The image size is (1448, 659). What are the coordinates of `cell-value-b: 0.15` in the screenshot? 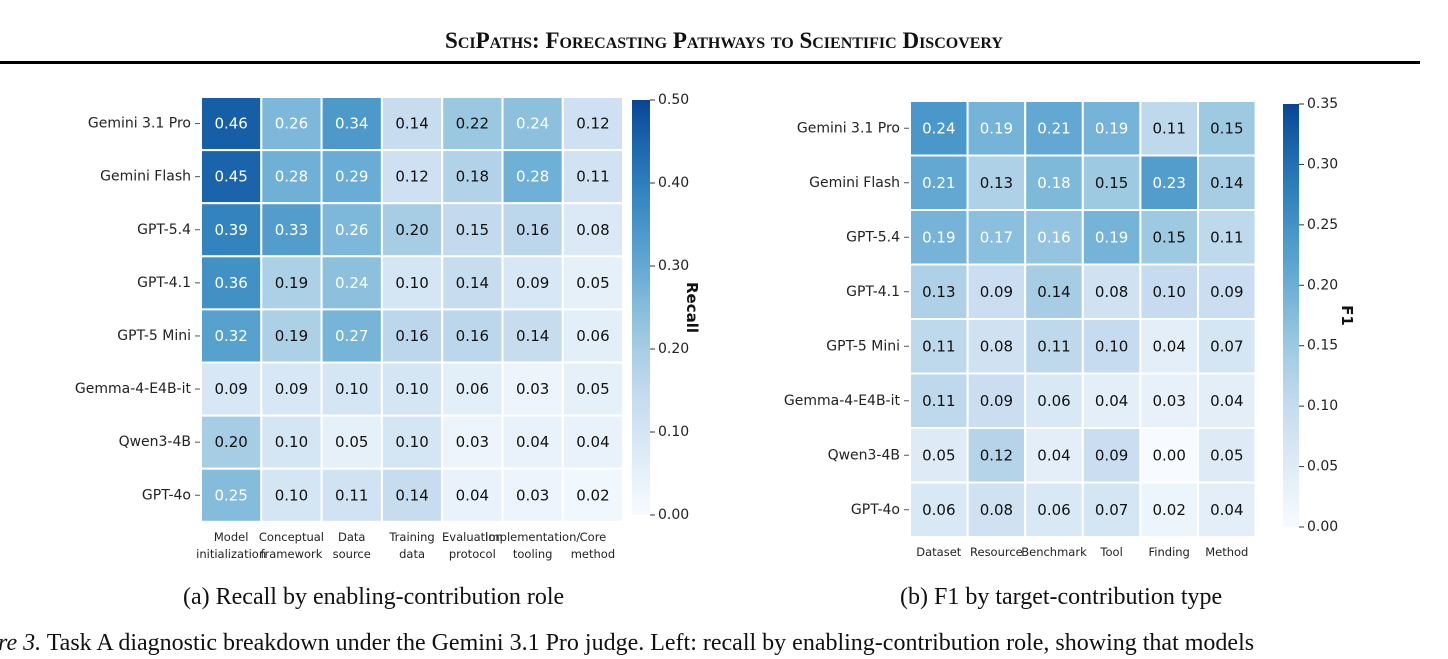 It's located at (1168, 237).